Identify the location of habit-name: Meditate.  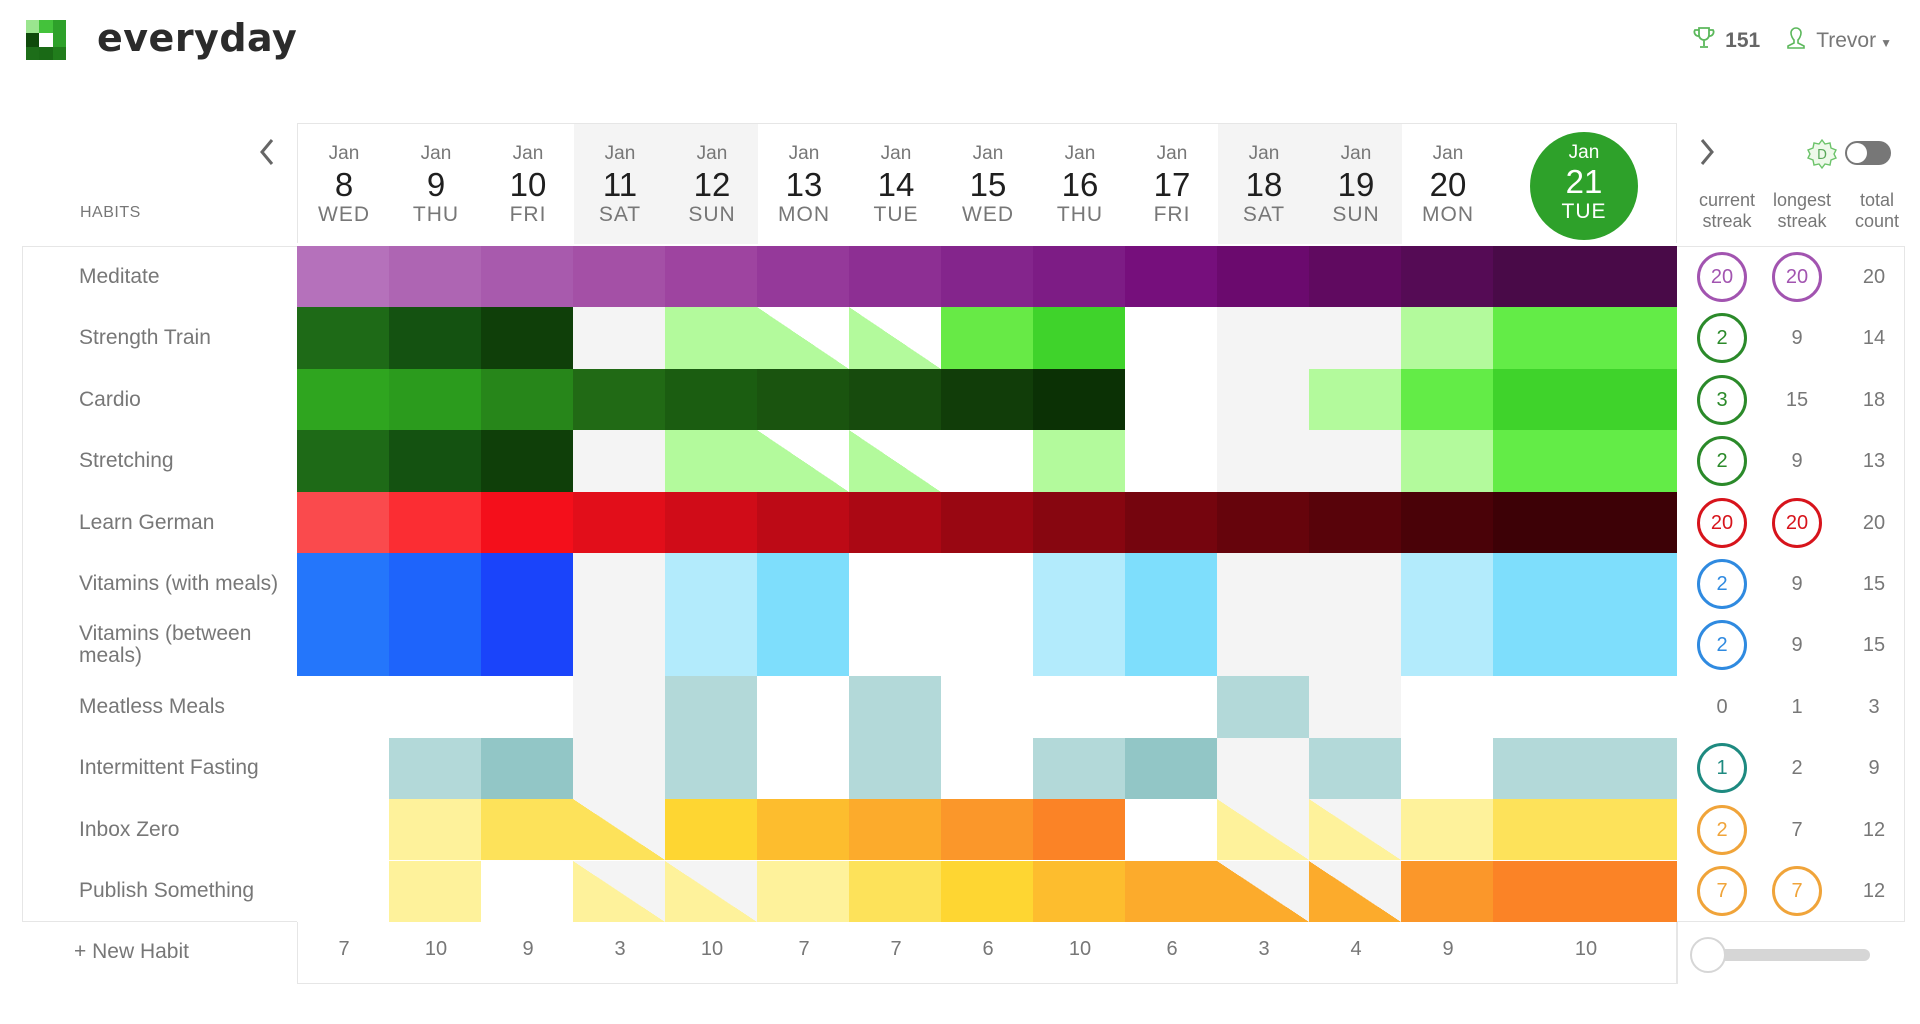
(119, 276).